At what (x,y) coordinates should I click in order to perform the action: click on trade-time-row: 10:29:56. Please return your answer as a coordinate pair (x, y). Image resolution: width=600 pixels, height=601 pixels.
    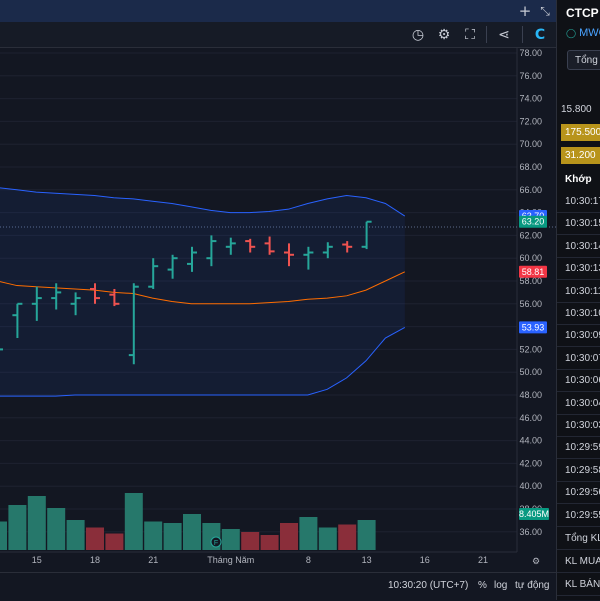
    Looking at the image, I should click on (578, 493).